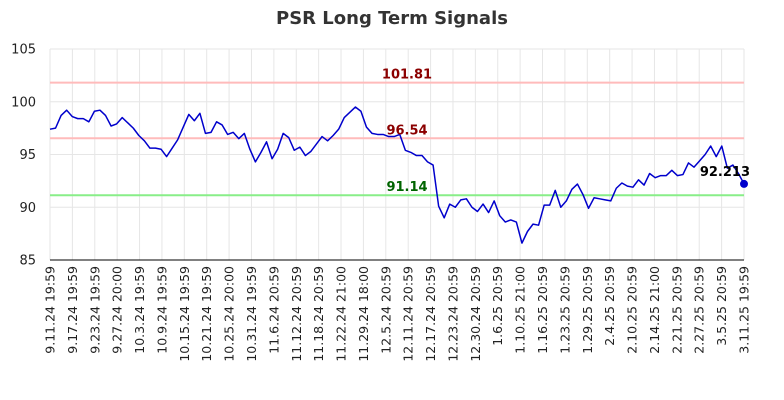 The height and width of the screenshot is (400, 784). I want to click on y-tick-label: 100, so click(23, 102).